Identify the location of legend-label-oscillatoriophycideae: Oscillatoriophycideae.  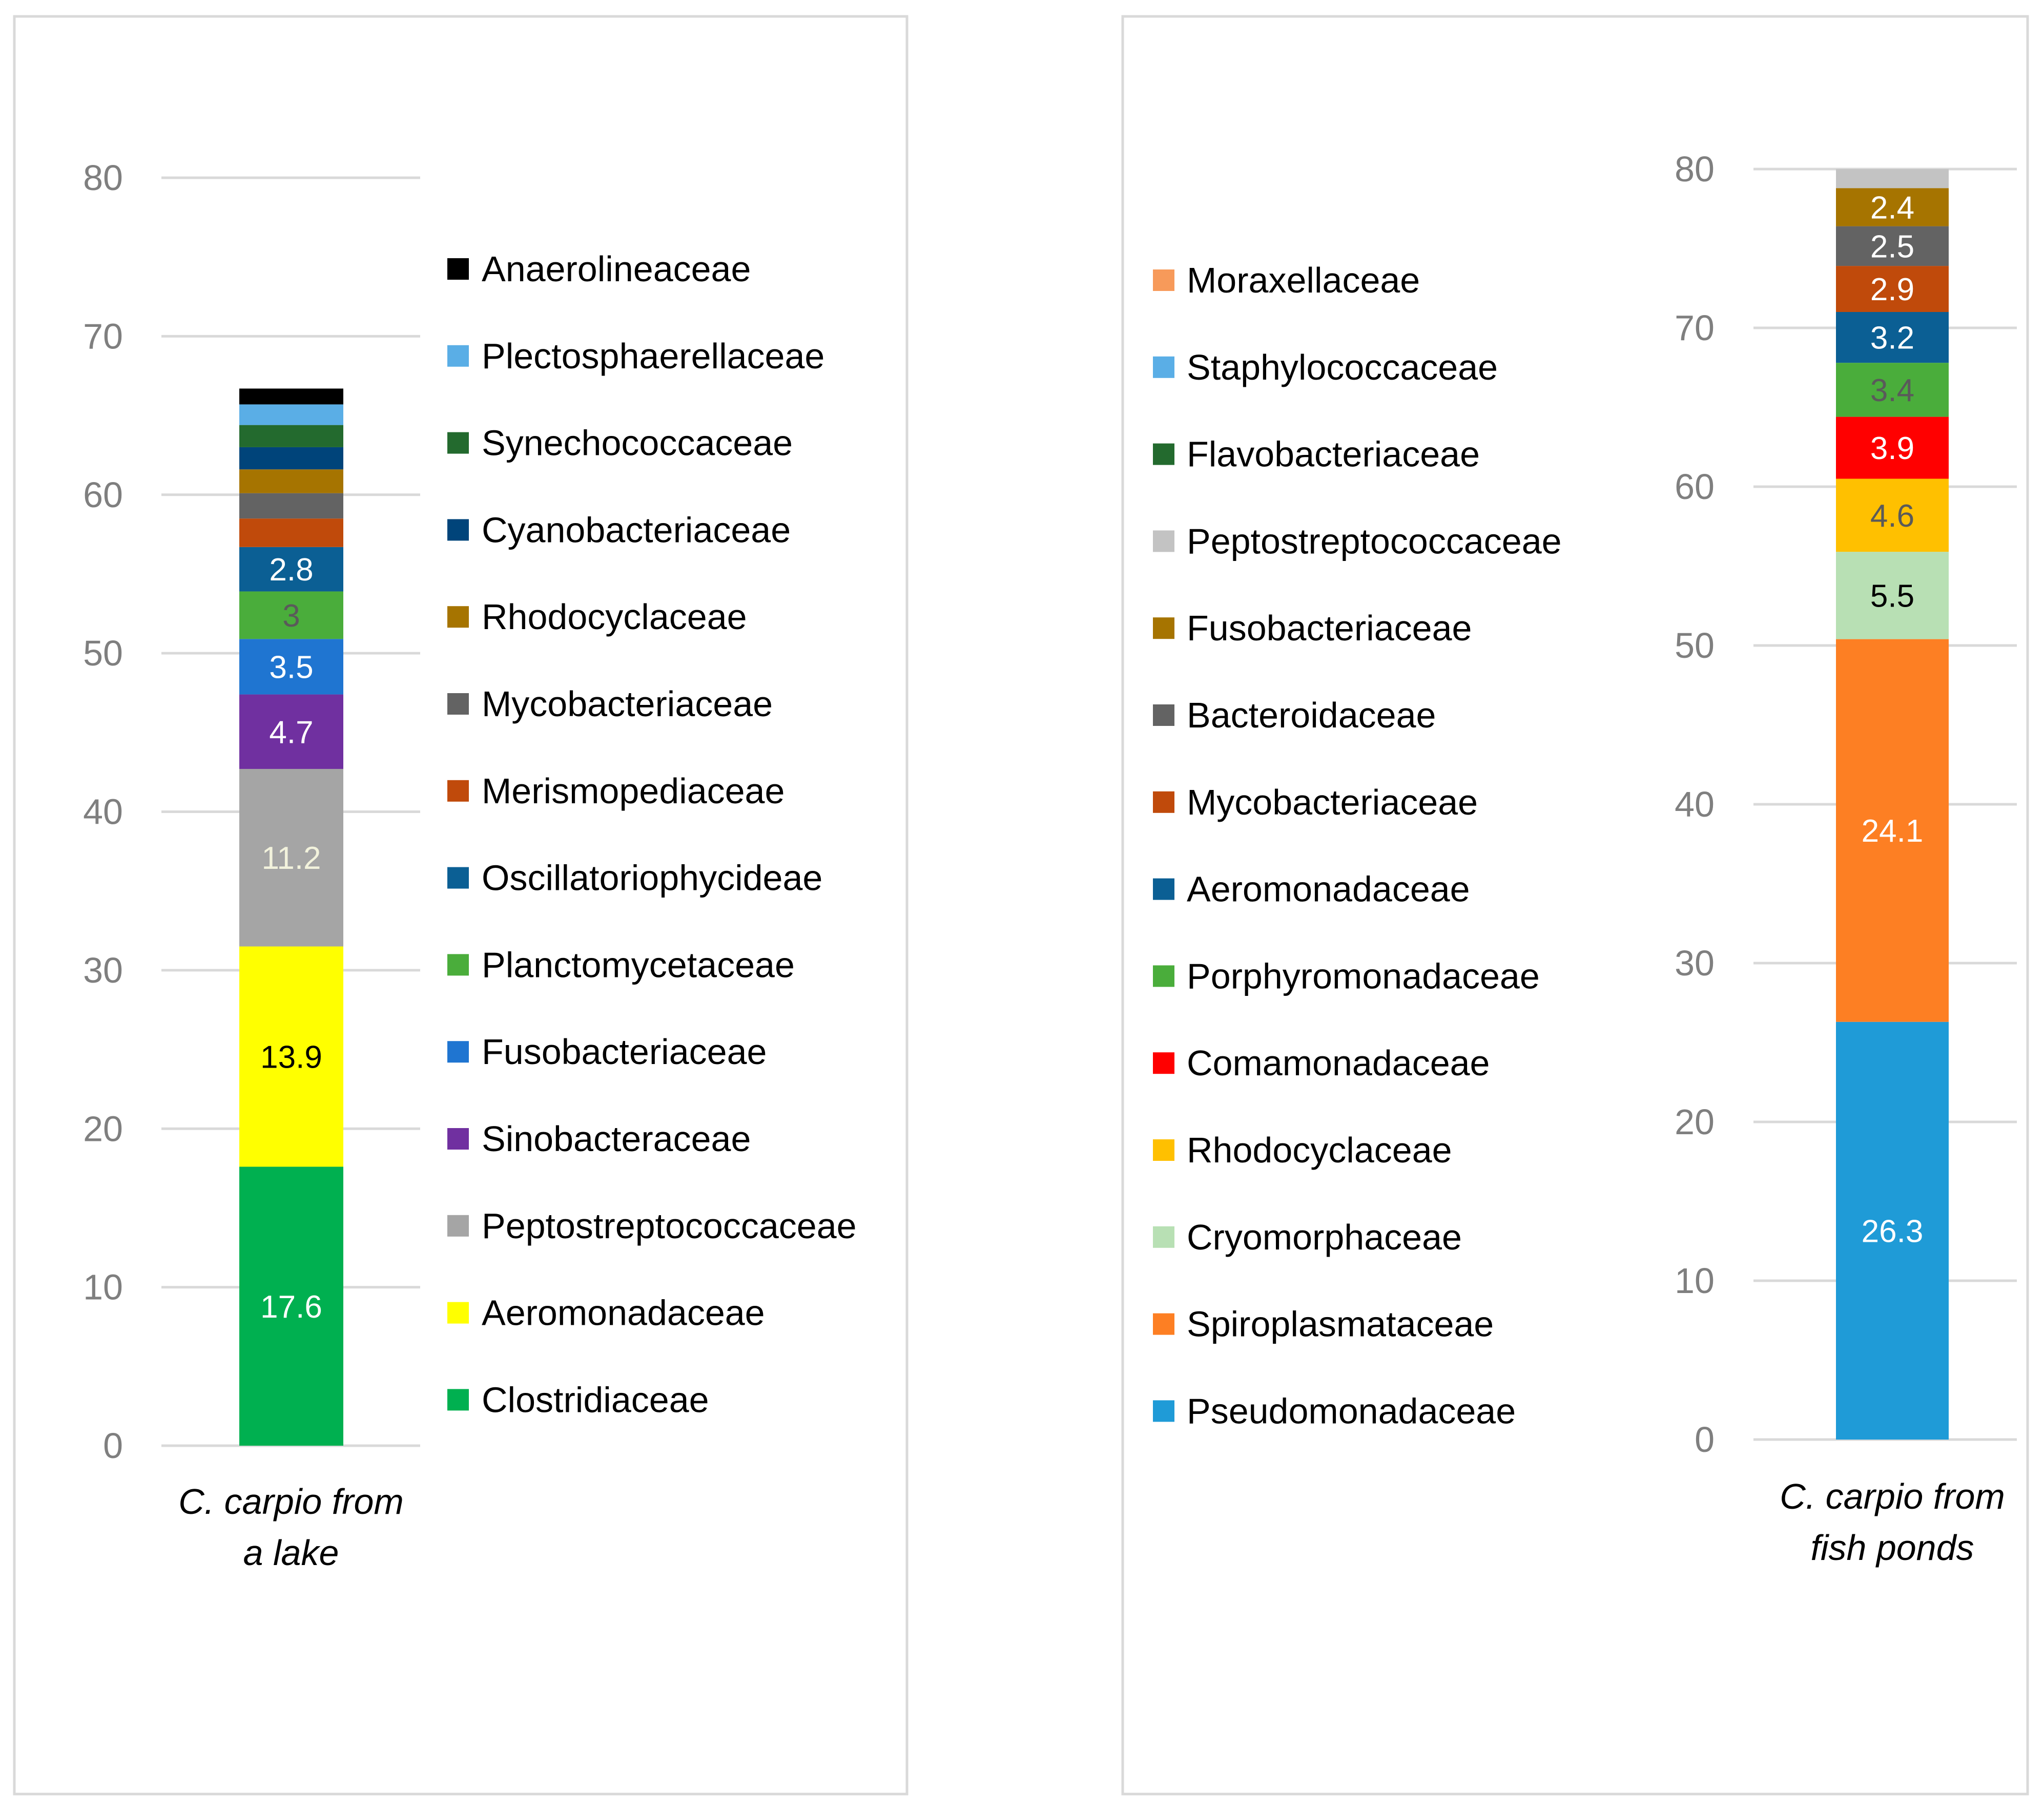
(652, 878).